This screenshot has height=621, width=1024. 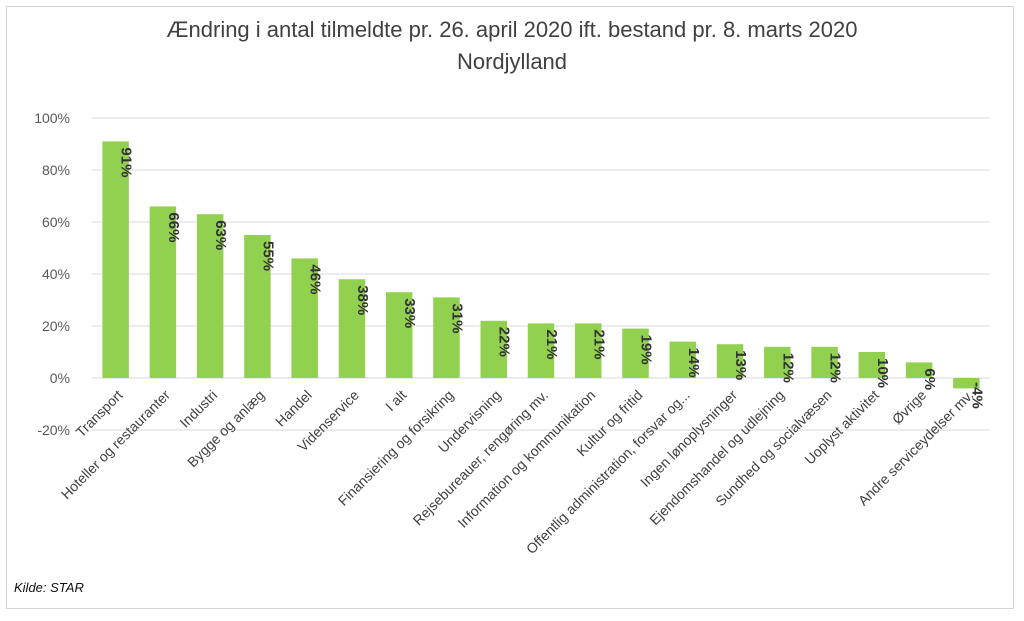 I want to click on data-label: -4%, so click(x=976, y=395).